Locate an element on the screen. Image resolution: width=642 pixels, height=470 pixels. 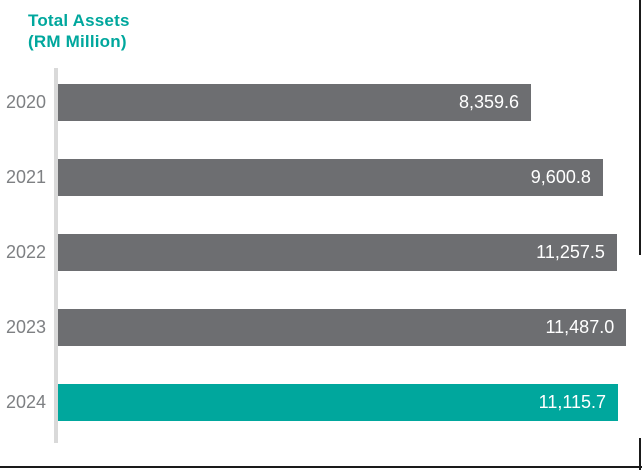
value-label: 11,115.7 is located at coordinates (572, 402).